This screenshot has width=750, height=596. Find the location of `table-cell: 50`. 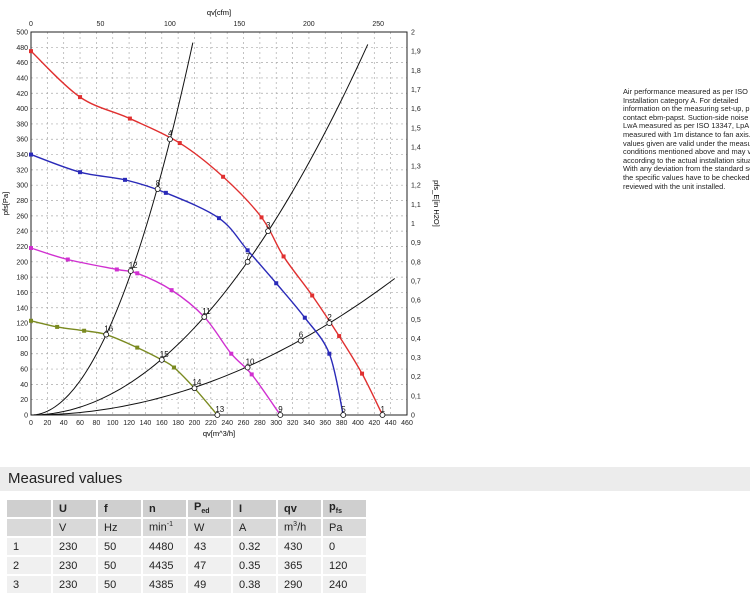

table-cell: 50 is located at coordinates (119, 584).